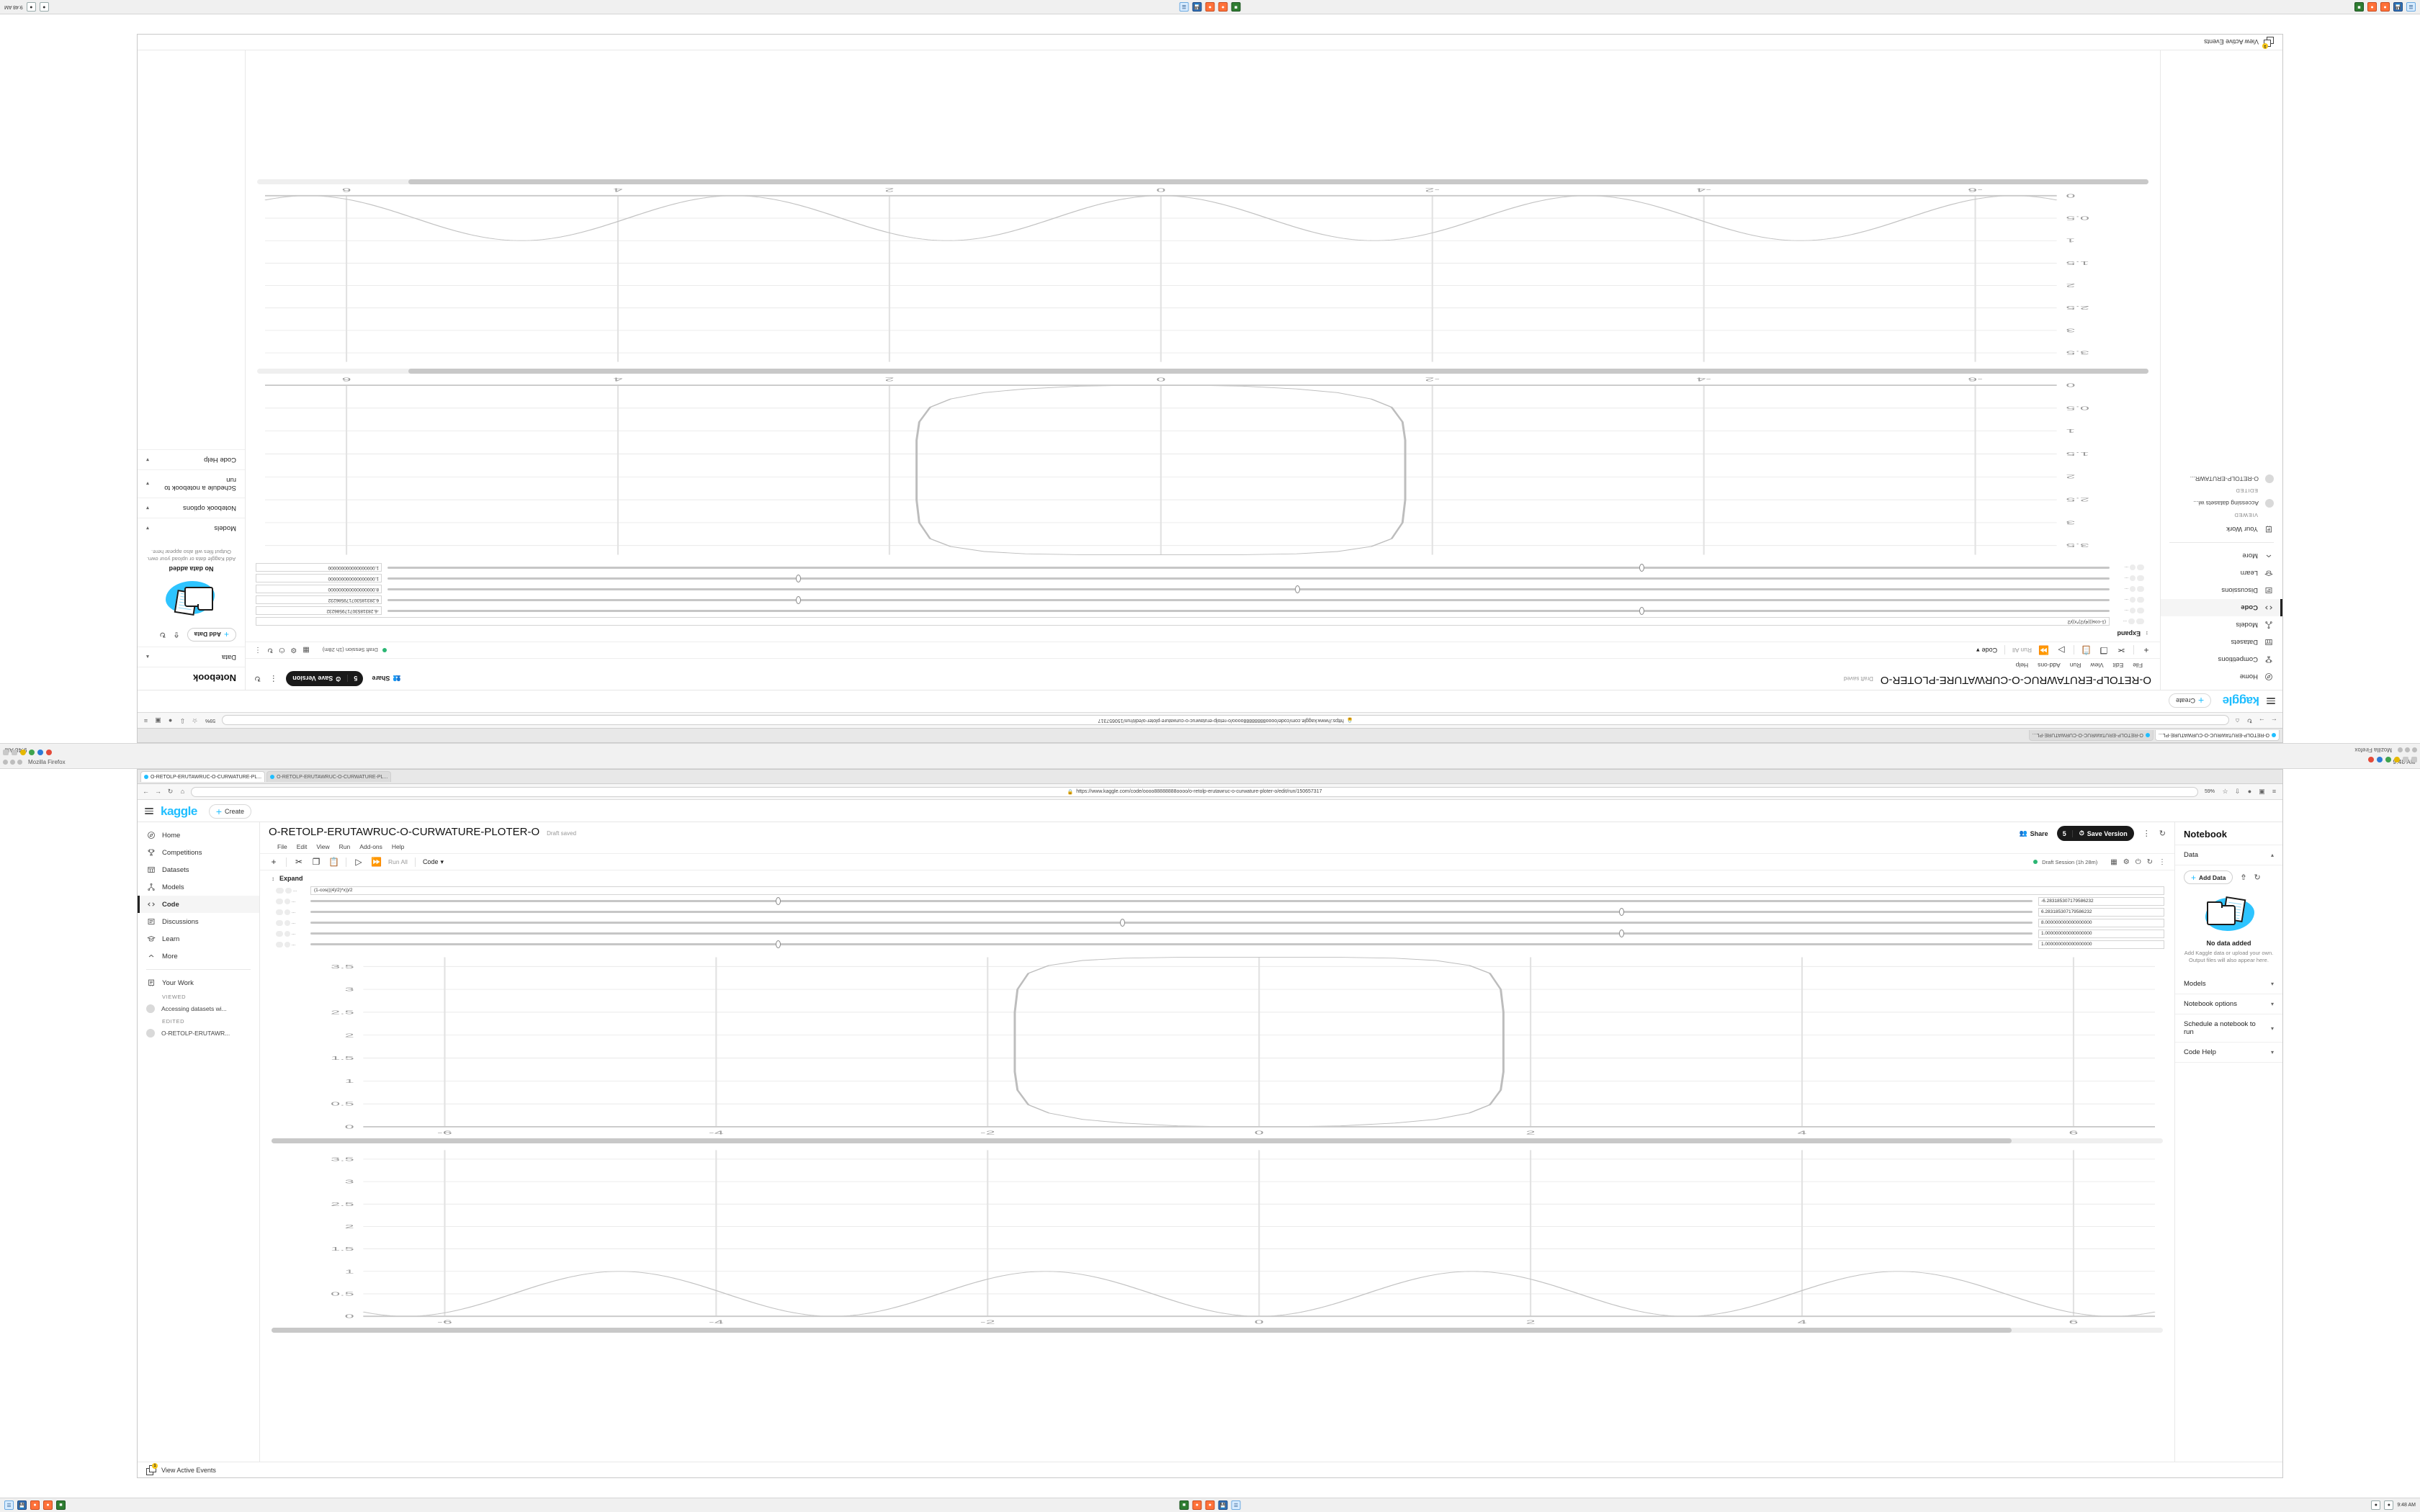 This screenshot has width=2420, height=1512. What do you see at coordinates (2126, 862) in the screenshot?
I see `settings-icon: ⚙` at bounding box center [2126, 862].